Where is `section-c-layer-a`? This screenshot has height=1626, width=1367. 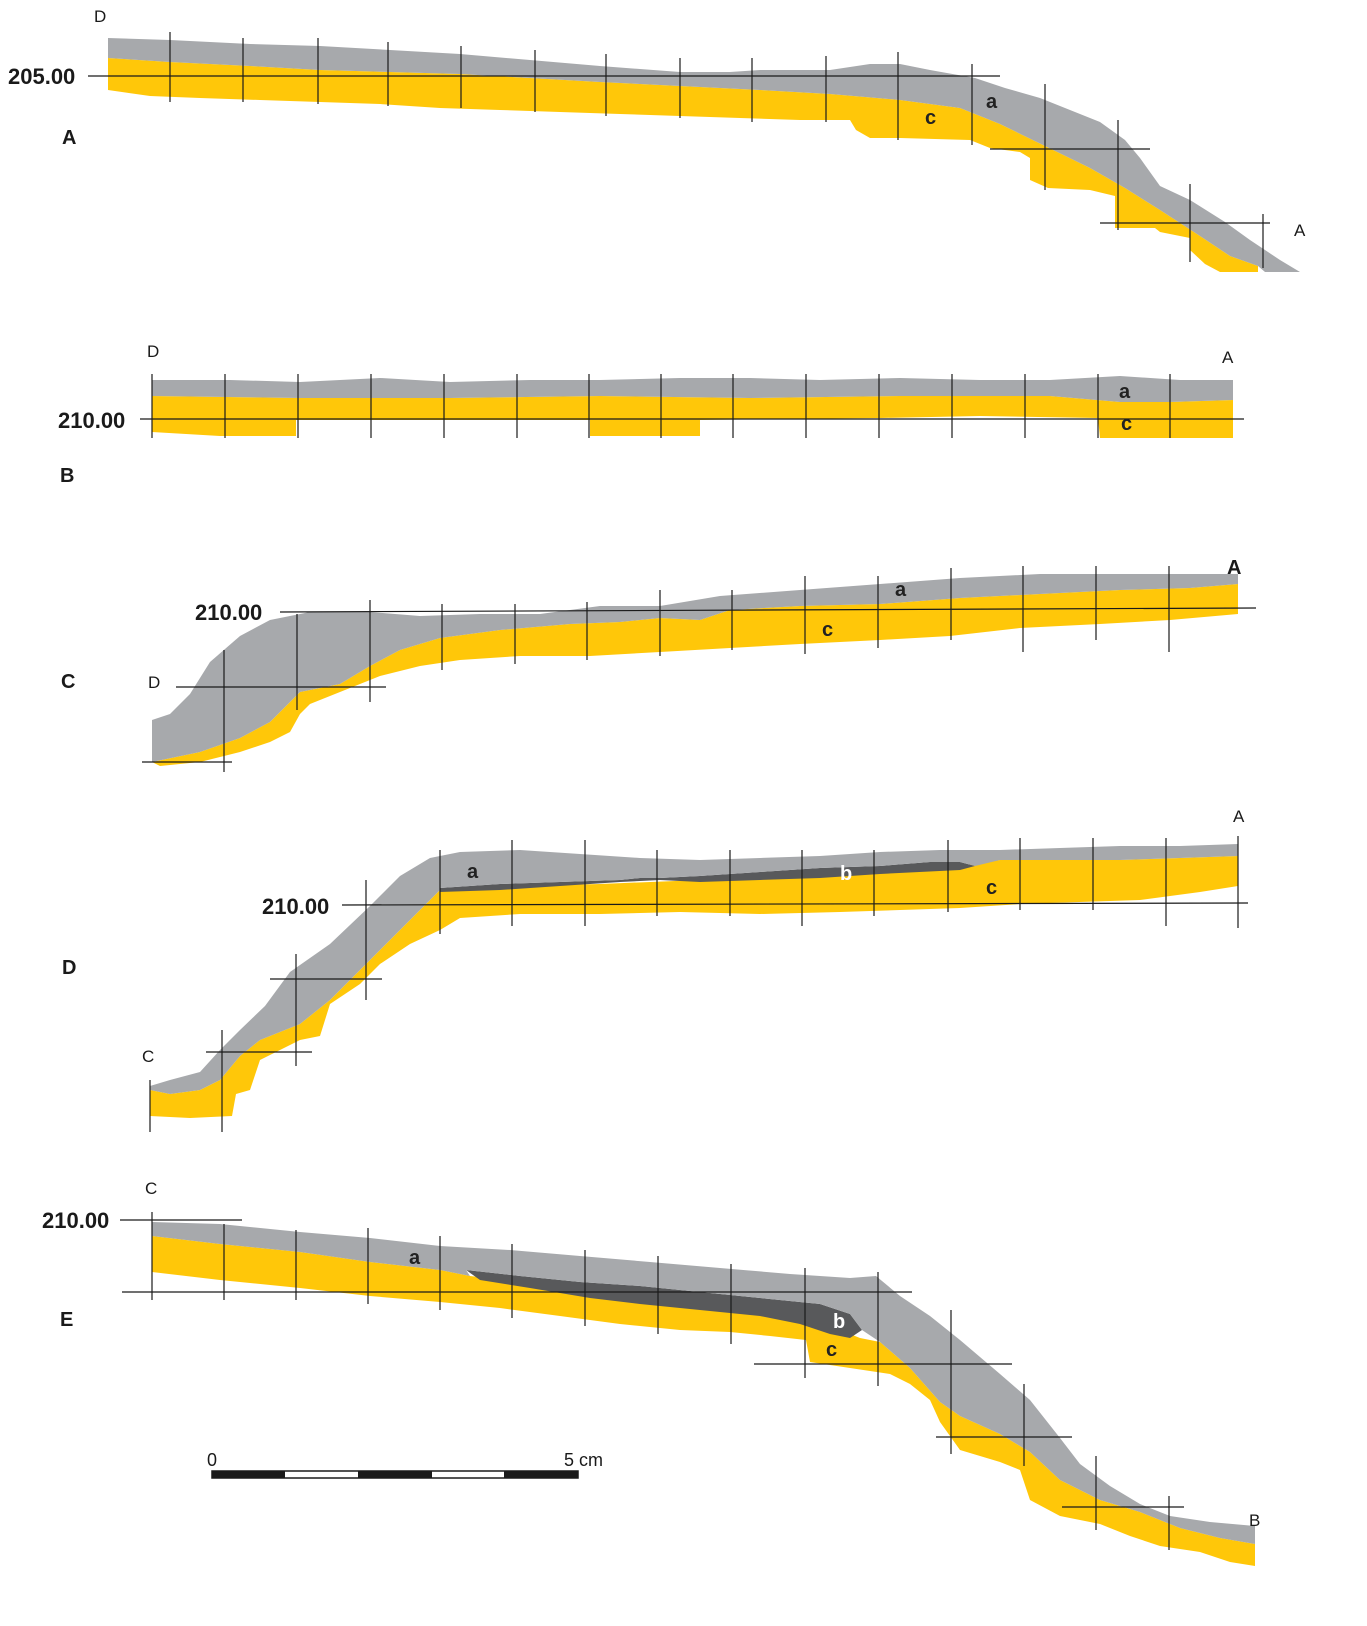 section-c-layer-a is located at coordinates (695, 668).